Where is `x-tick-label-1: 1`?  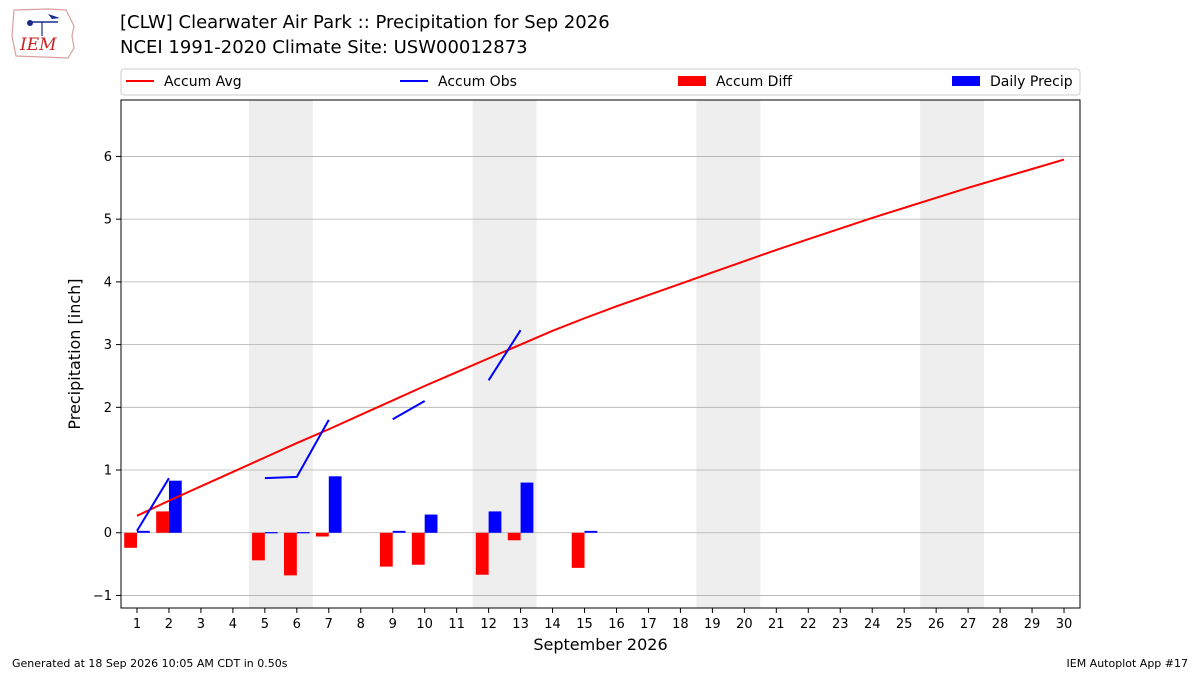
x-tick-label-1: 1 is located at coordinates (137, 624).